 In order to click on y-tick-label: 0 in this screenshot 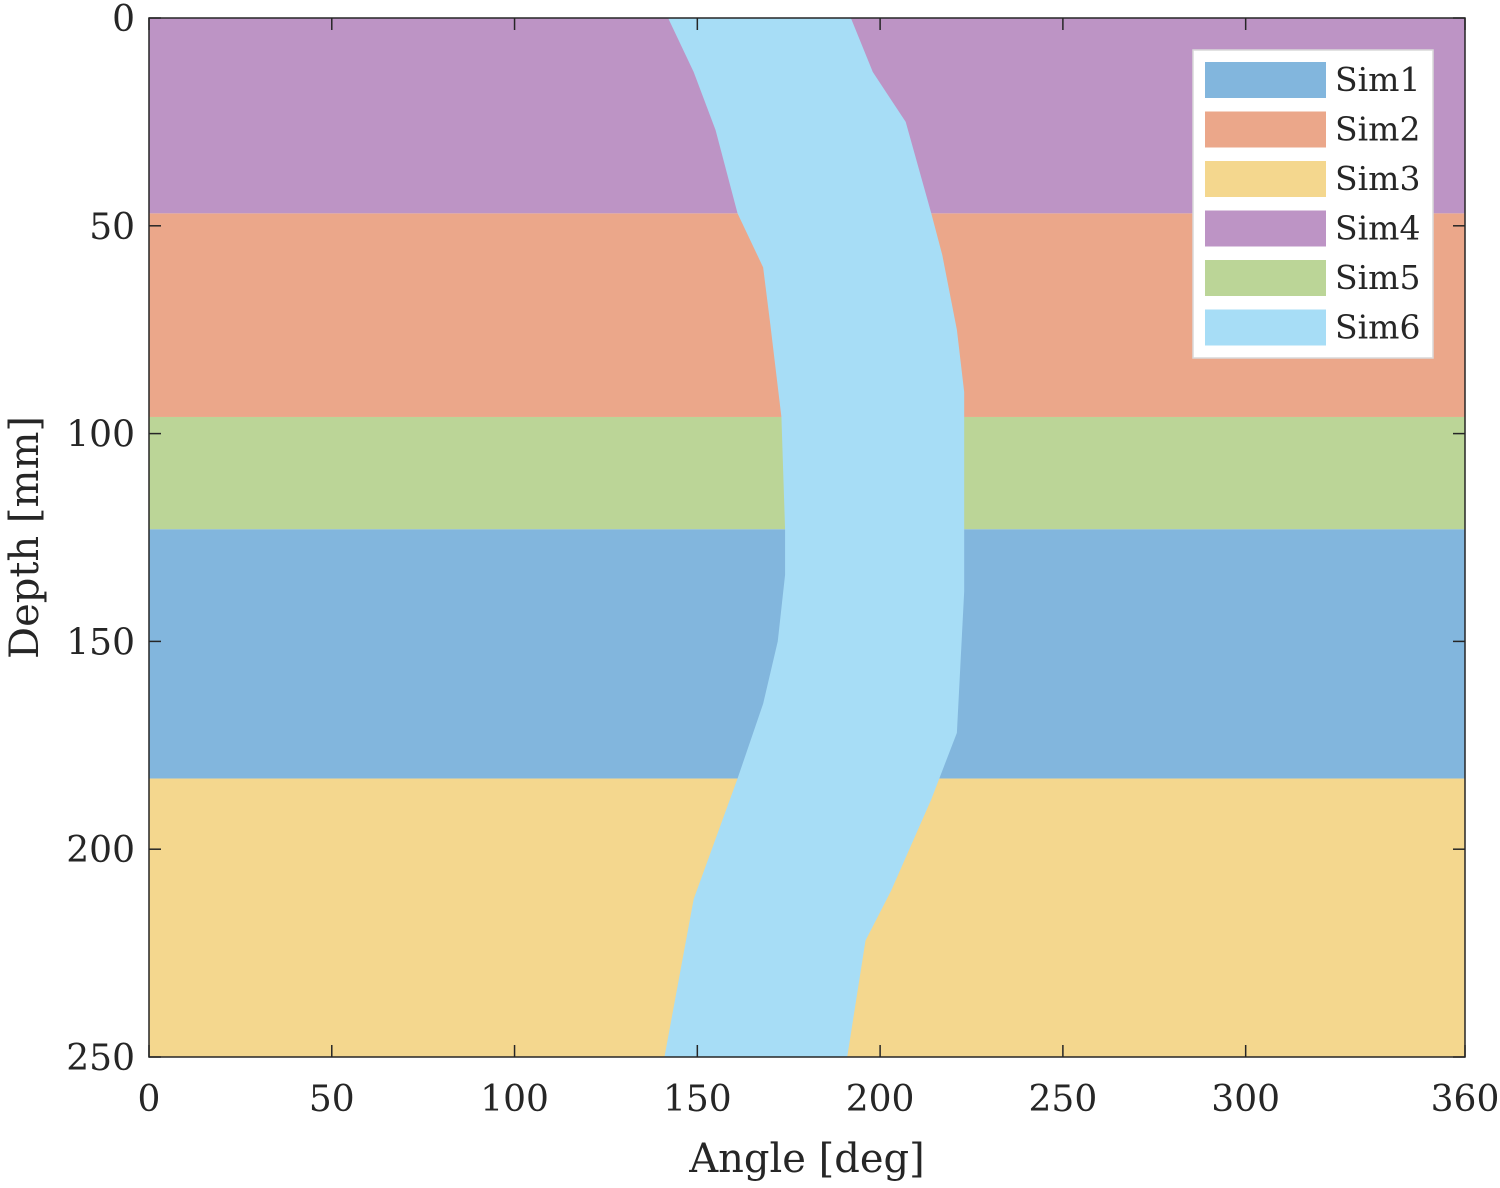, I will do `click(123, 20)`.